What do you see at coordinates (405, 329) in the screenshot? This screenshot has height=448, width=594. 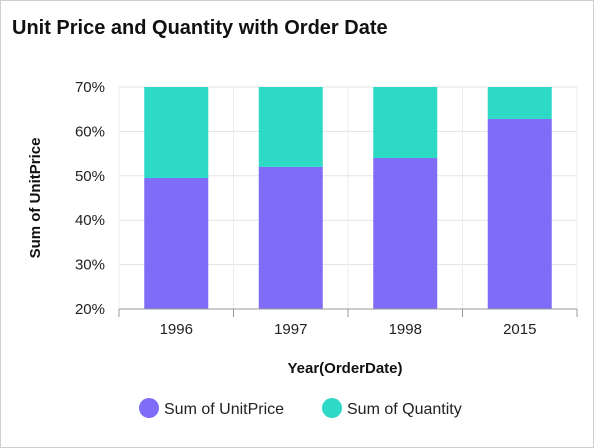 I see `x-tick-label: 1998` at bounding box center [405, 329].